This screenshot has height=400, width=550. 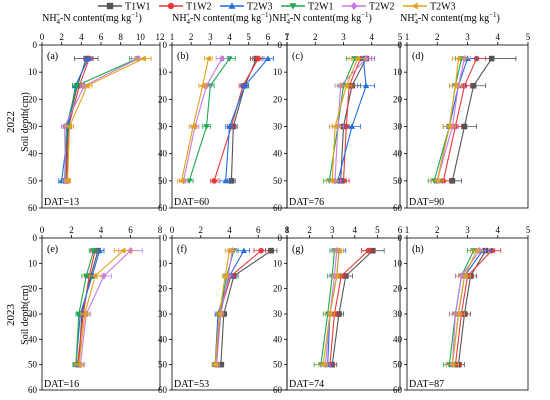 I want to click on panel-label: (g), so click(x=298, y=249).